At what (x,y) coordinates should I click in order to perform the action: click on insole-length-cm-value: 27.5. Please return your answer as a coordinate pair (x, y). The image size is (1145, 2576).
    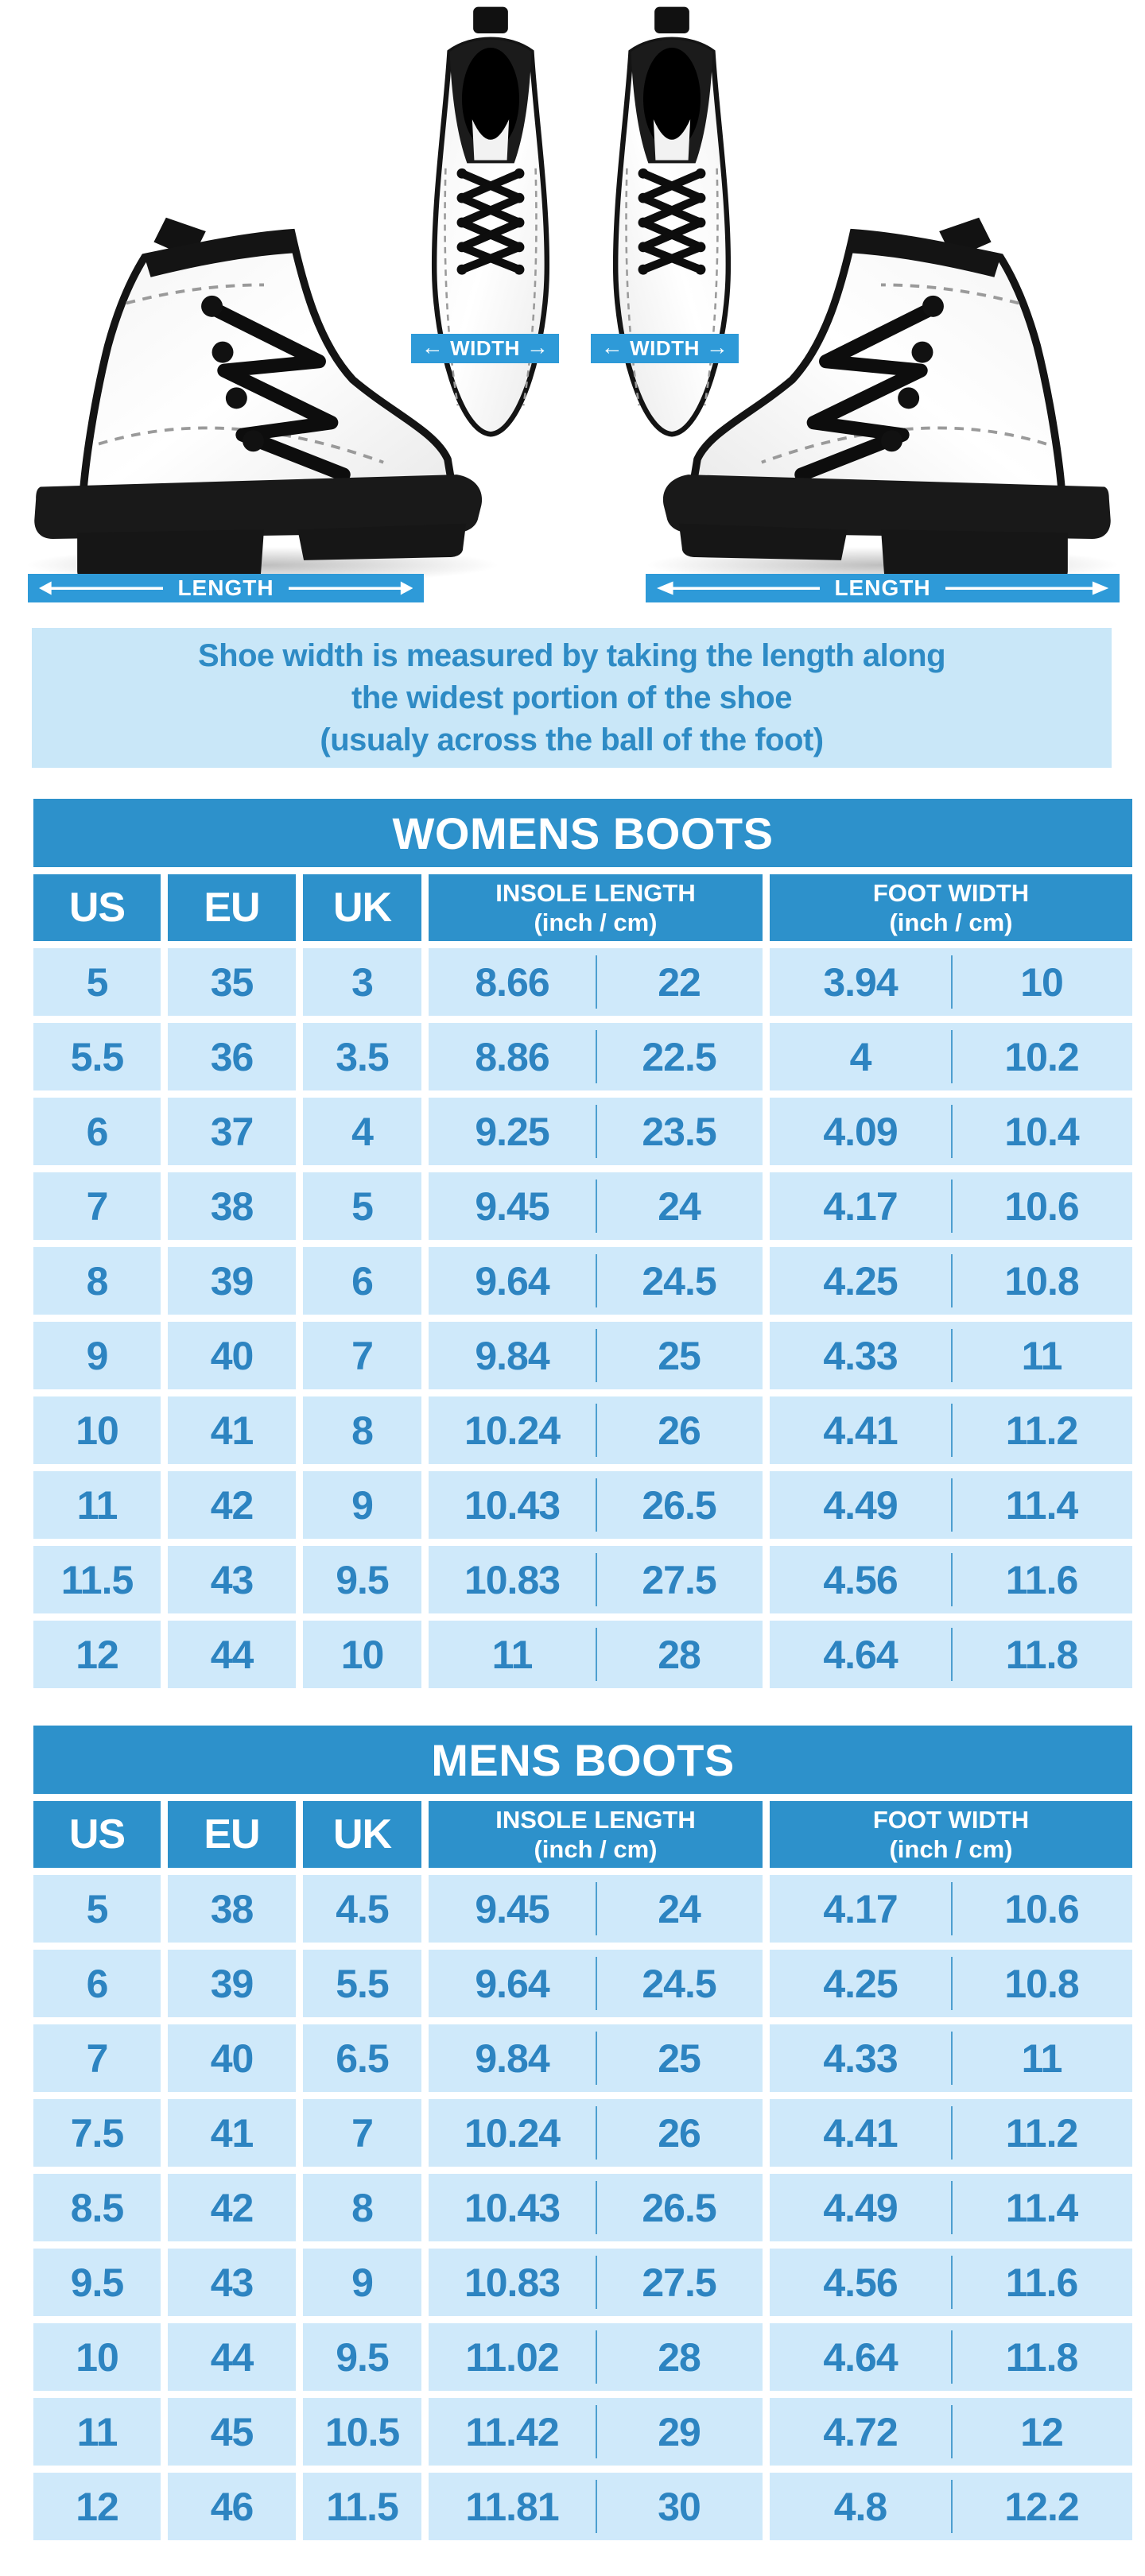
    Looking at the image, I should click on (679, 2282).